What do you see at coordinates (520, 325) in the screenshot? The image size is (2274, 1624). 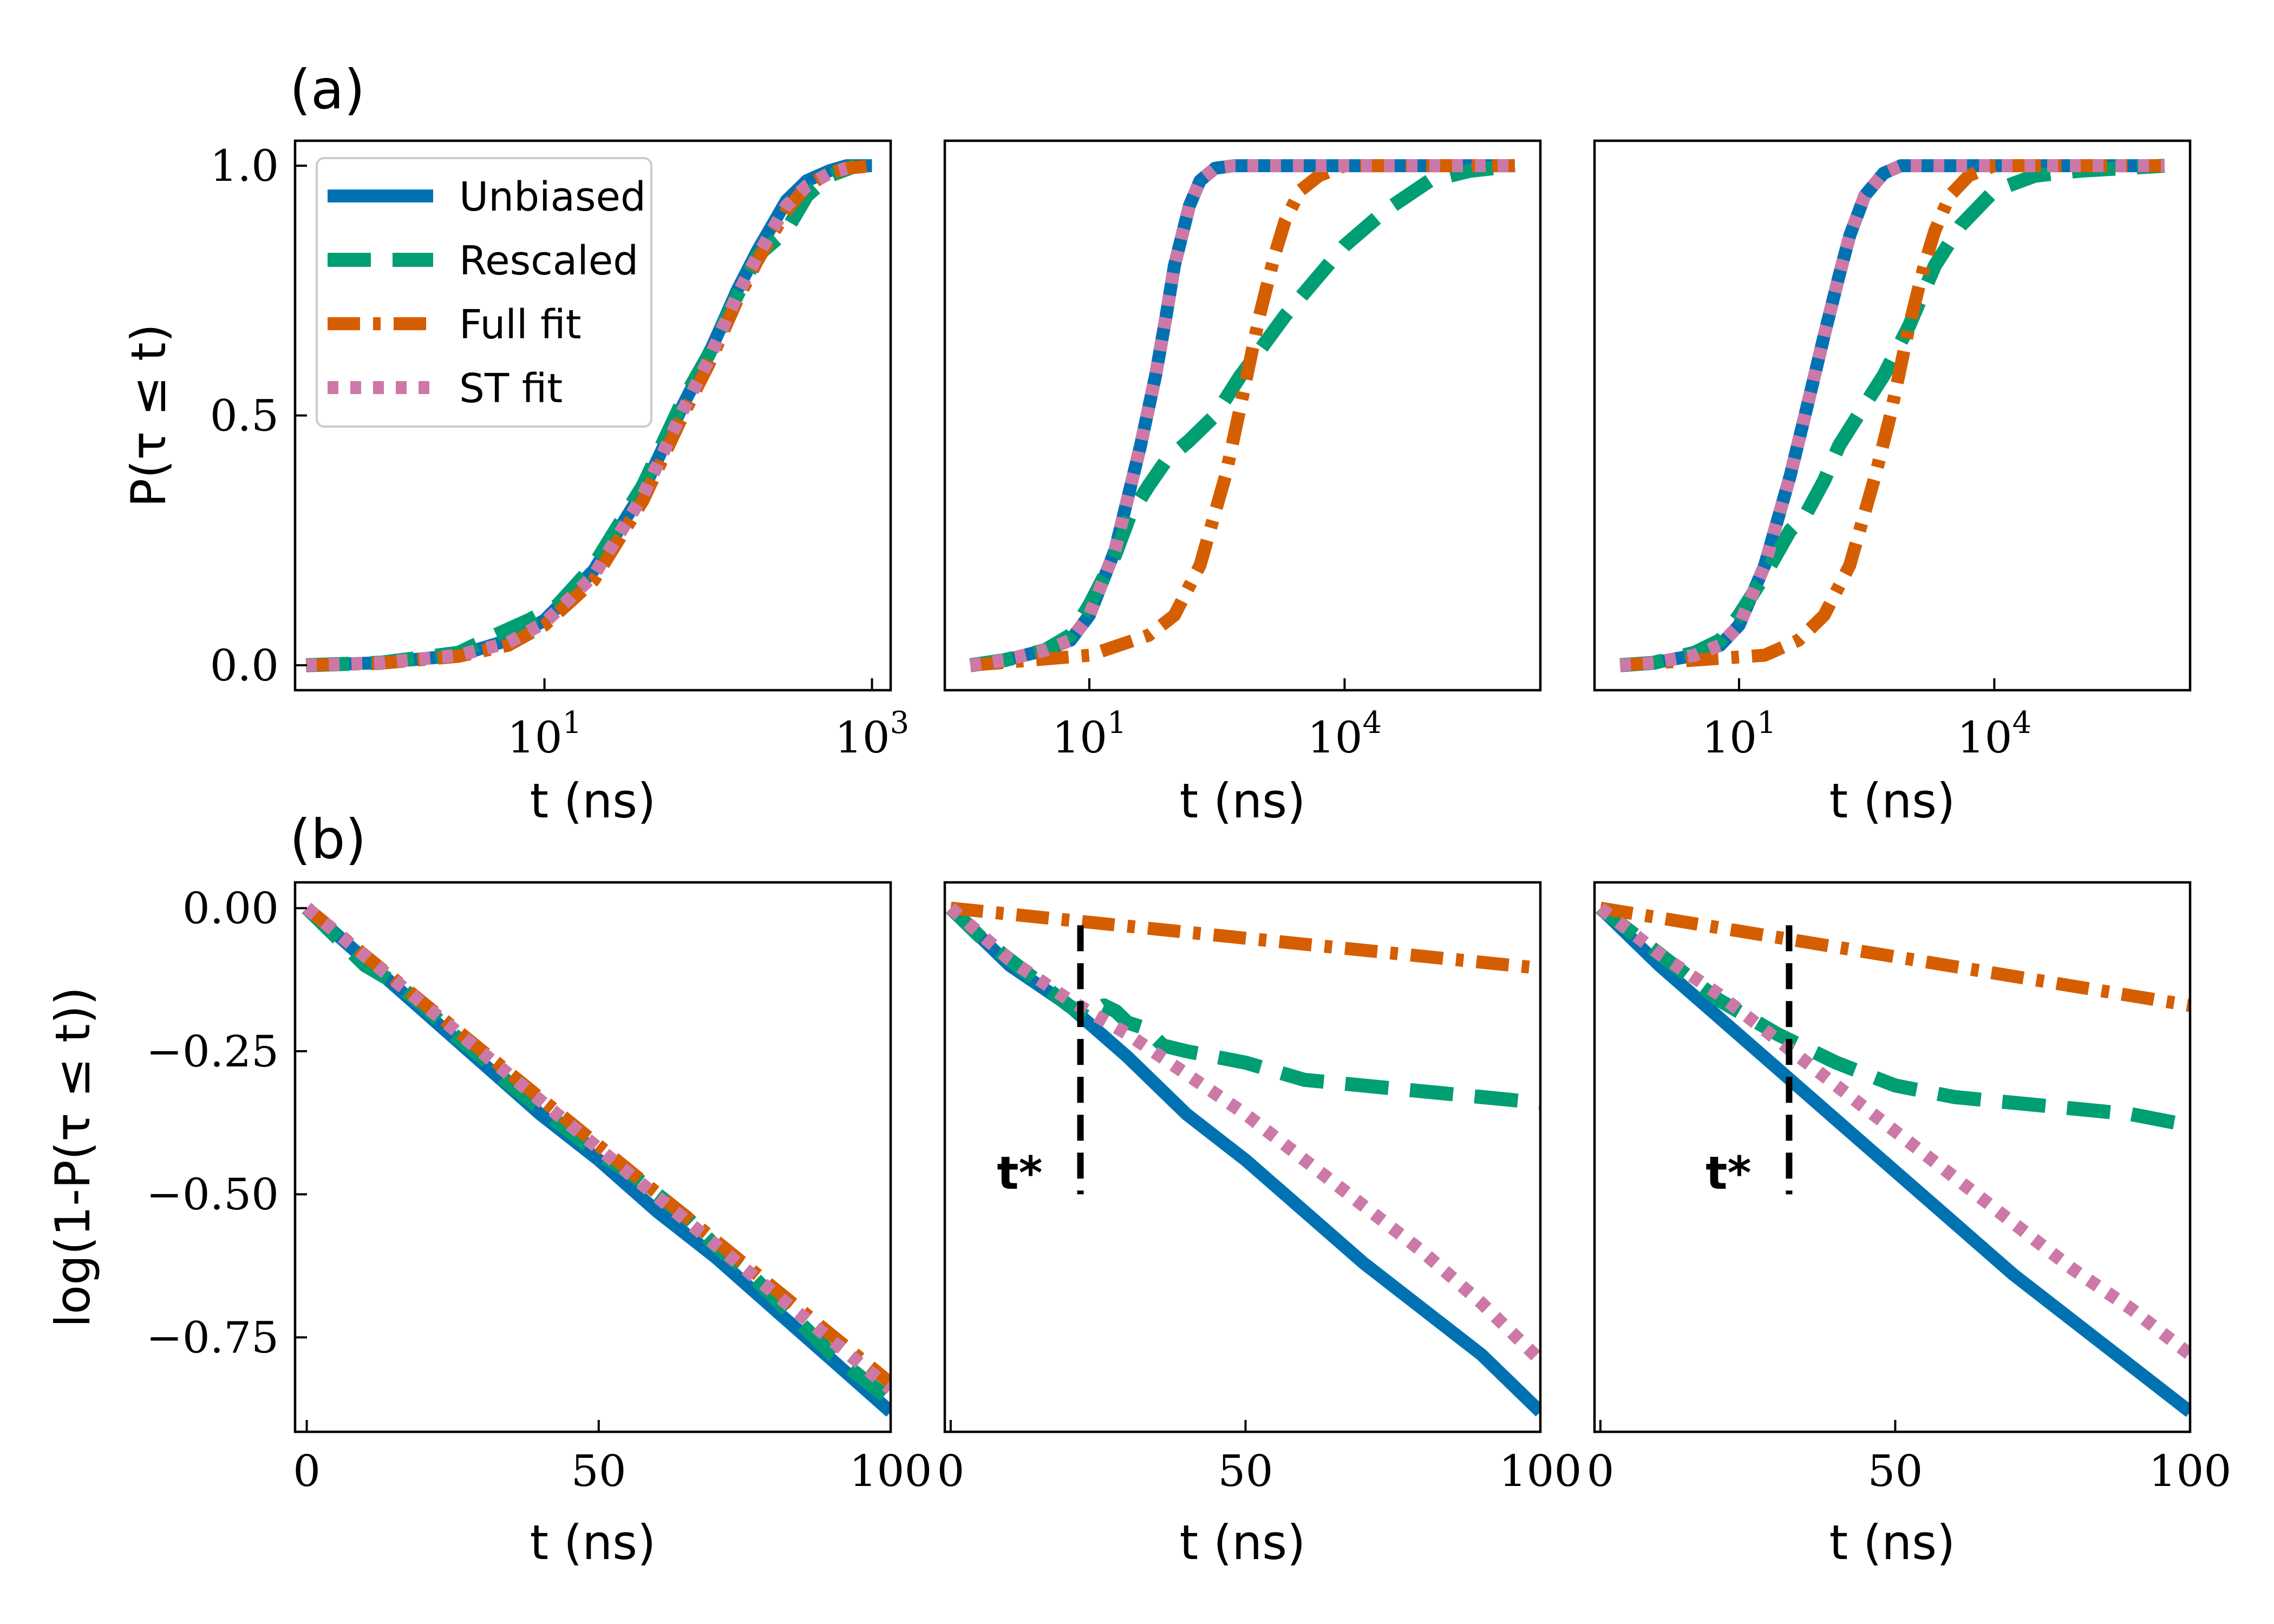 I see `legend-label-full: Full fit` at bounding box center [520, 325].